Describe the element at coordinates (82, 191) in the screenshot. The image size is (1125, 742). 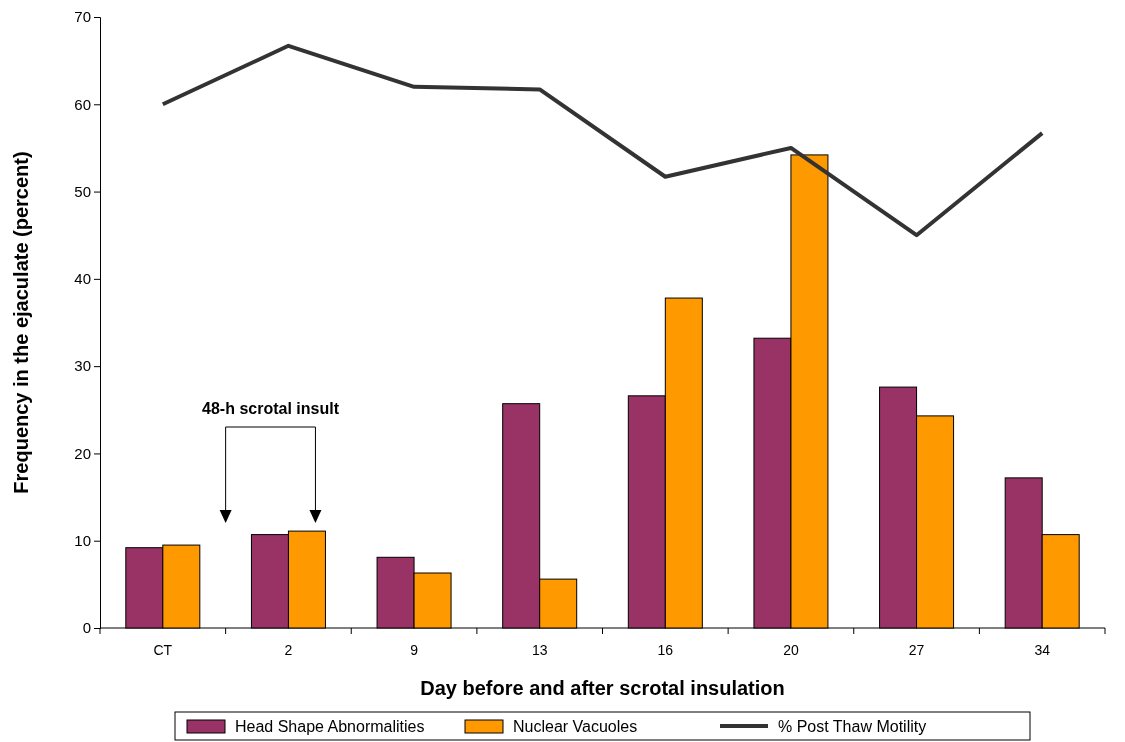
I see `y-tick-label: 50` at that location.